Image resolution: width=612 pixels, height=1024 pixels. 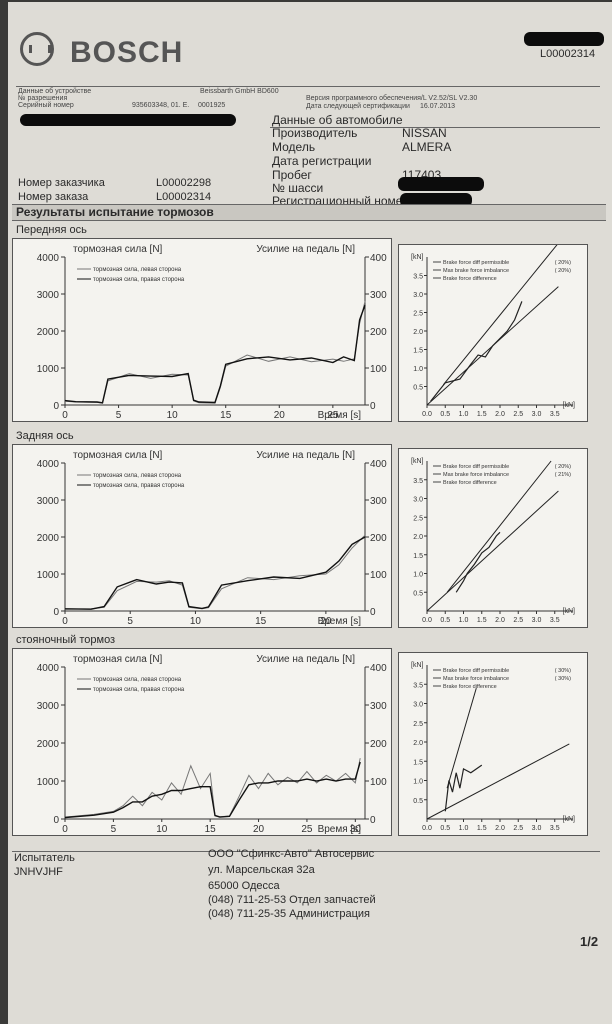 I want to click on x-tick-label: 20, so click(x=280, y=415).